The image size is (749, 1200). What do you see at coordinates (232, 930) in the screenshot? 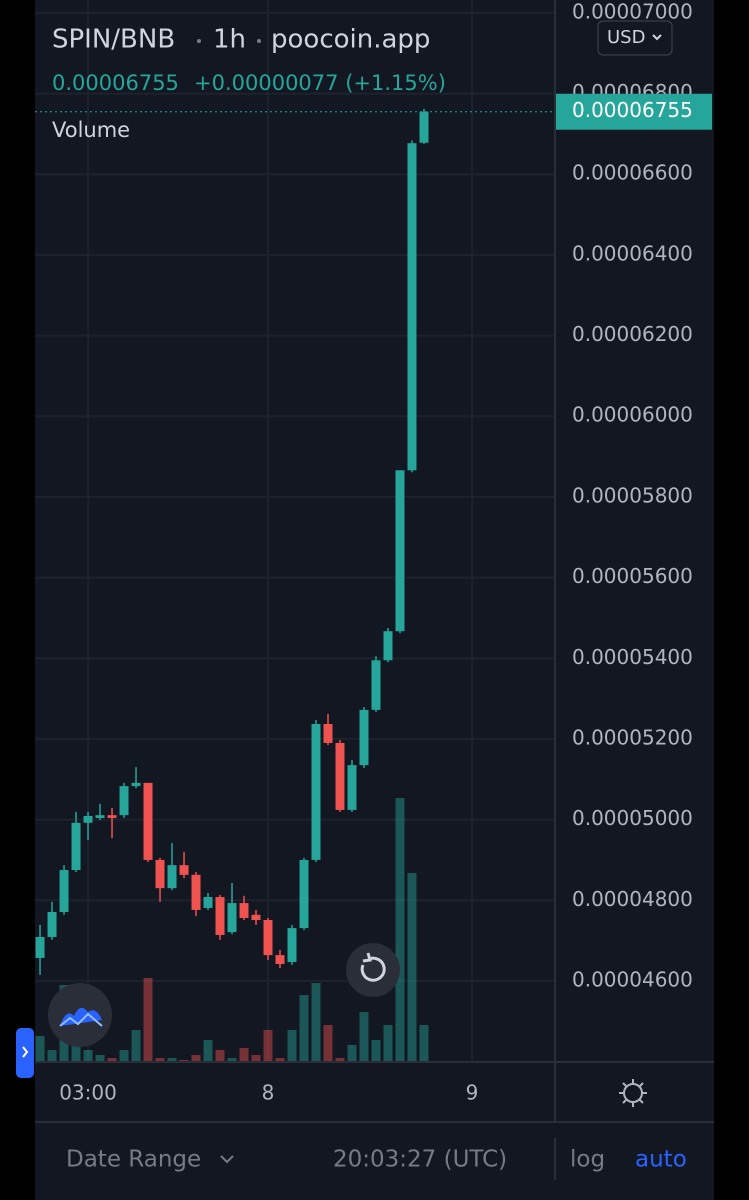
I see `volume-layer` at bounding box center [232, 930].